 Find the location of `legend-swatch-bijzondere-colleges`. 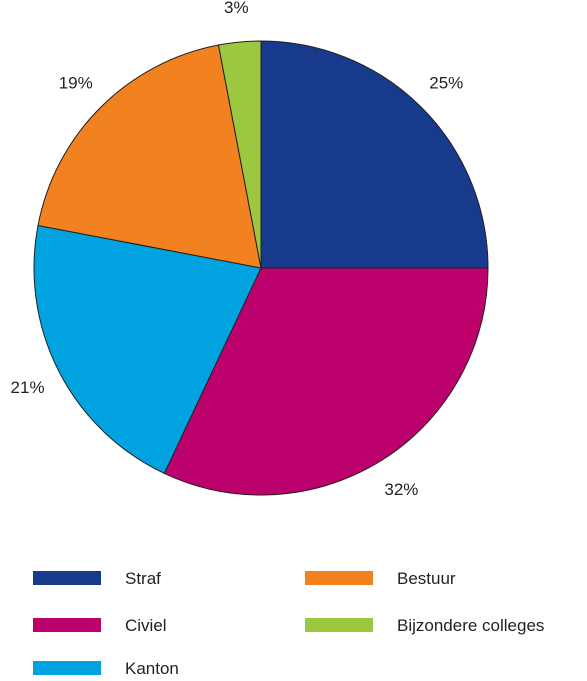

legend-swatch-bijzondere-colleges is located at coordinates (339, 625).